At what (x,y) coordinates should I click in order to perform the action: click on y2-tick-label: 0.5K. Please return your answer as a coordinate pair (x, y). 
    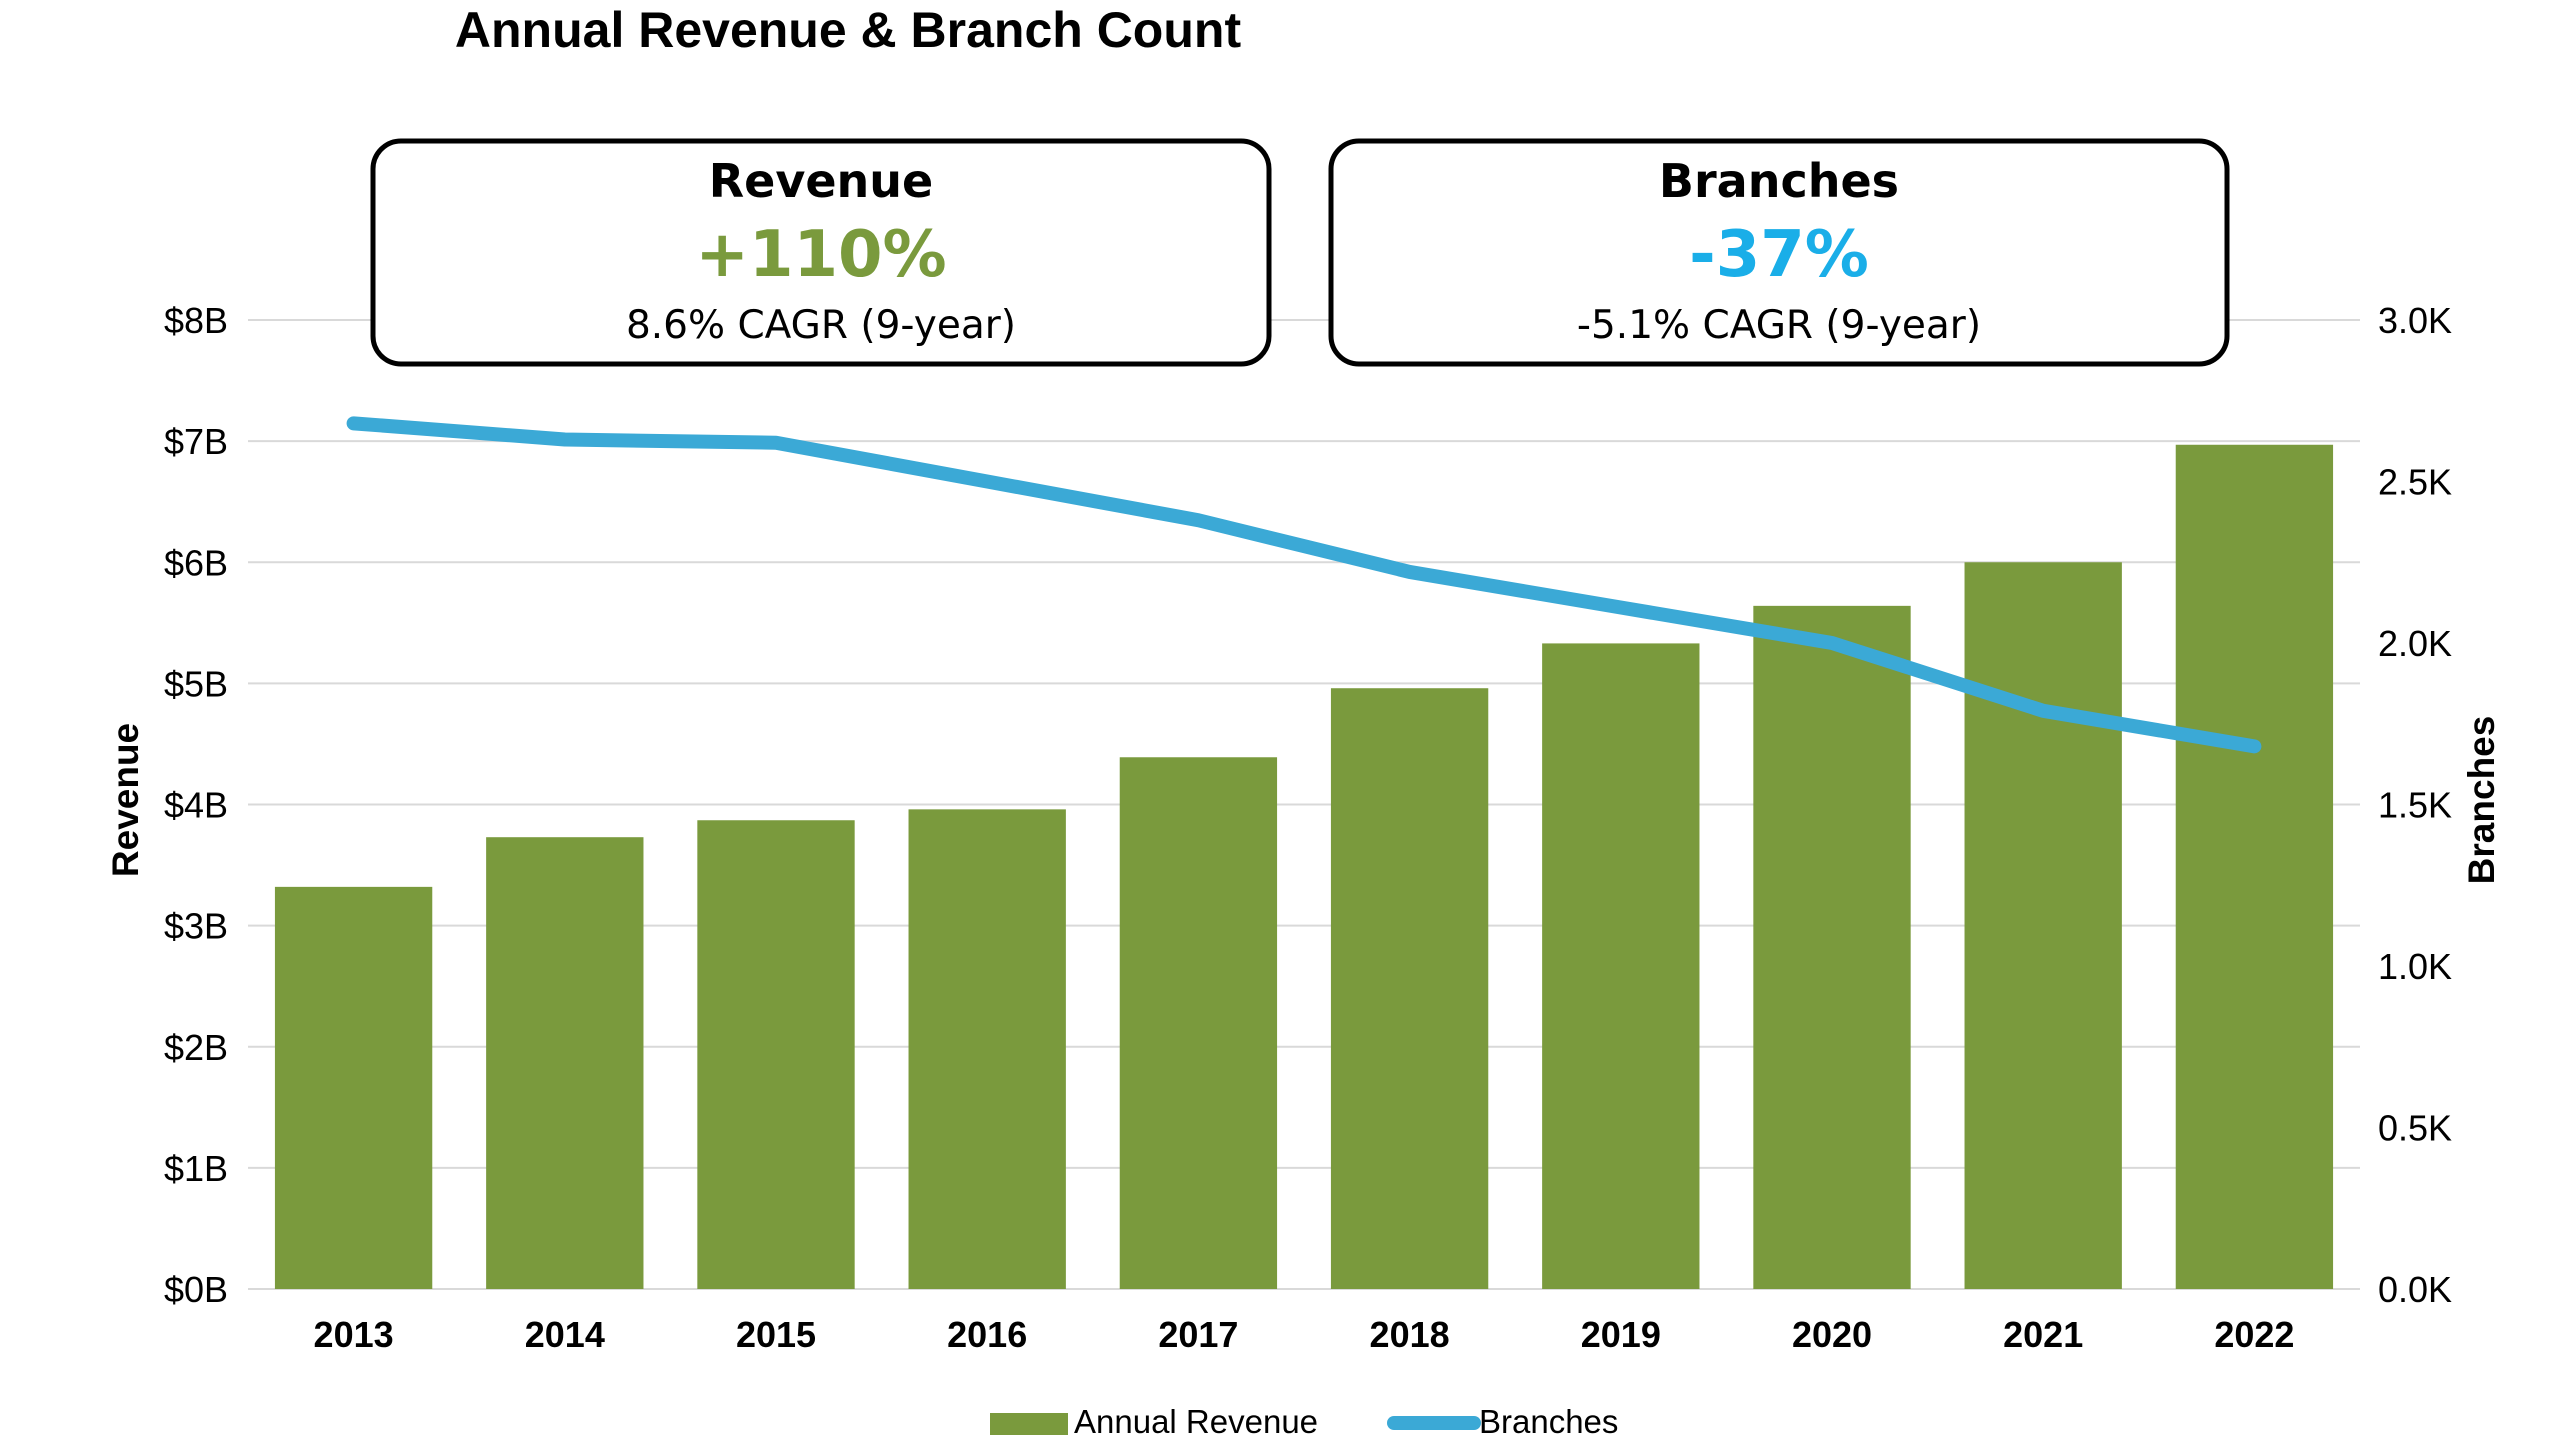
    Looking at the image, I should click on (2415, 1128).